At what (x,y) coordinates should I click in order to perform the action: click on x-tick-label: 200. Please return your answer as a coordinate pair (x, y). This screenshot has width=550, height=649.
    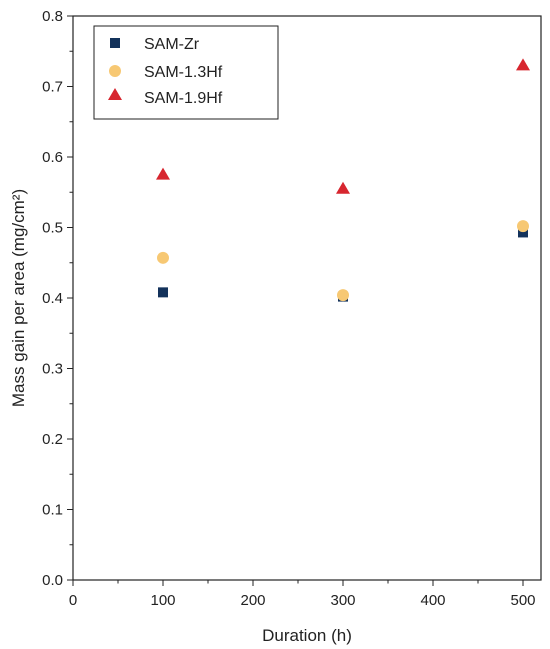
    Looking at the image, I should click on (252, 600).